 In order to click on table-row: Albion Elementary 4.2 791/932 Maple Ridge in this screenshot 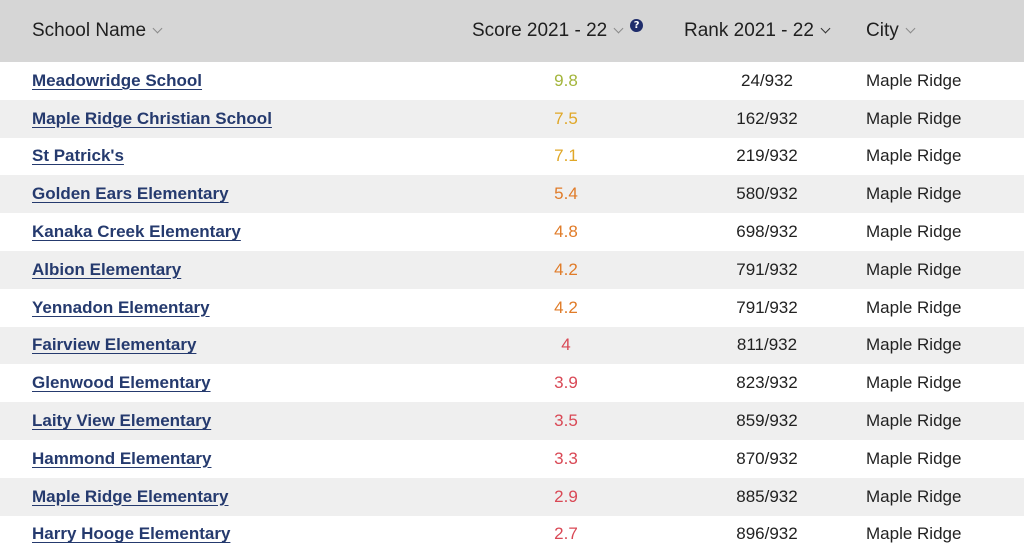, I will do `click(512, 269)`.